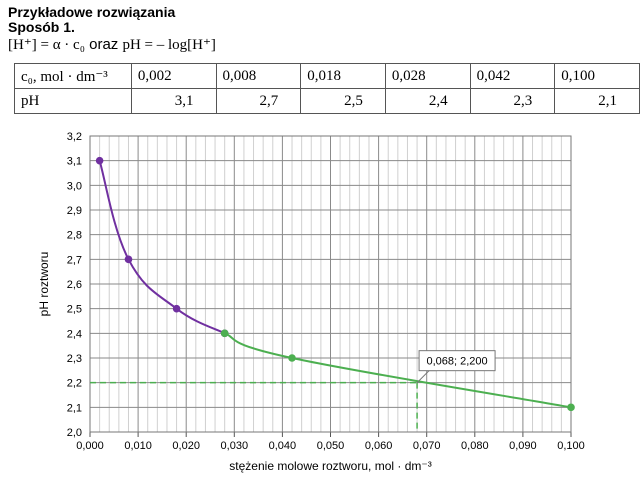 Image resolution: width=640 pixels, height=502 pixels. What do you see at coordinates (169, 45) in the screenshot?
I see `formula-part2: pH = – log[H⁺]` at bounding box center [169, 45].